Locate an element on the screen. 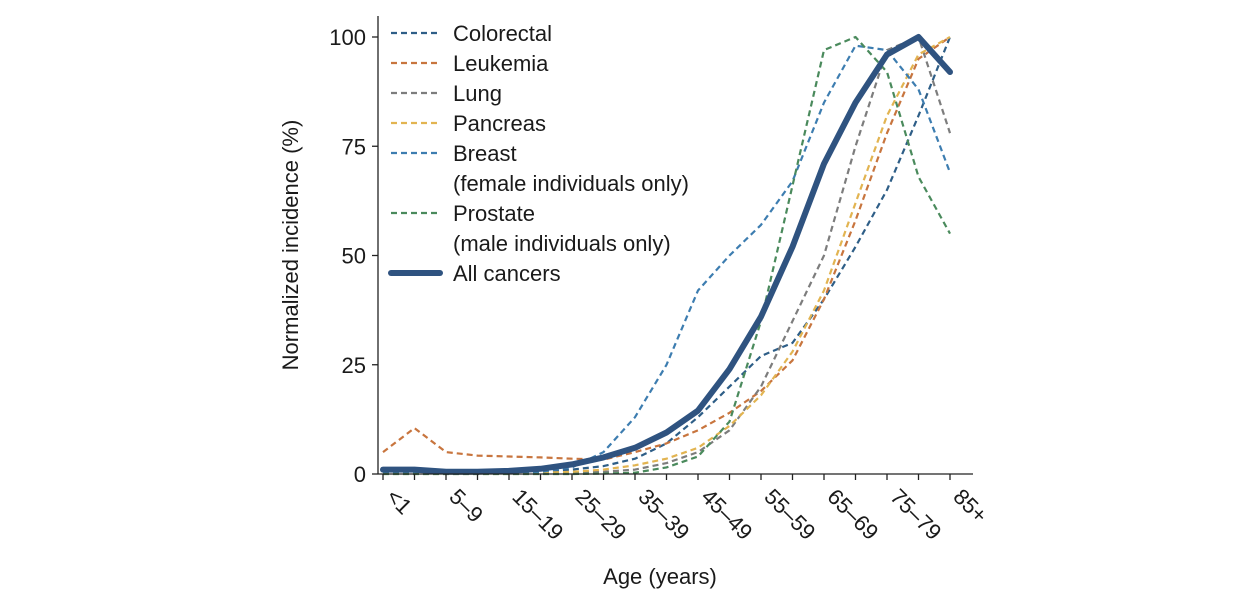 The image size is (1249, 604). y-tick-label-75: 75 is located at coordinates (354, 146).